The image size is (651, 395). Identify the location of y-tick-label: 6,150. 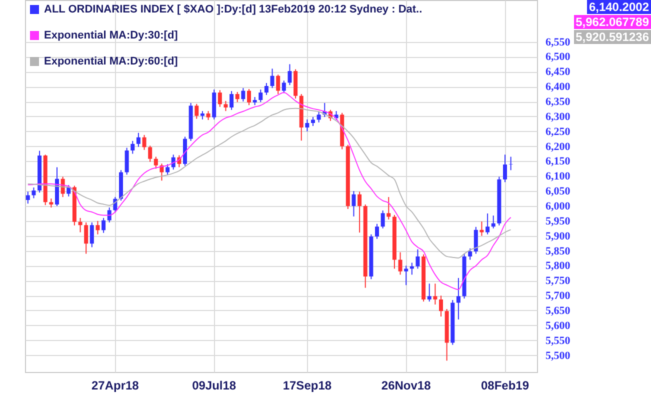
(558, 162).